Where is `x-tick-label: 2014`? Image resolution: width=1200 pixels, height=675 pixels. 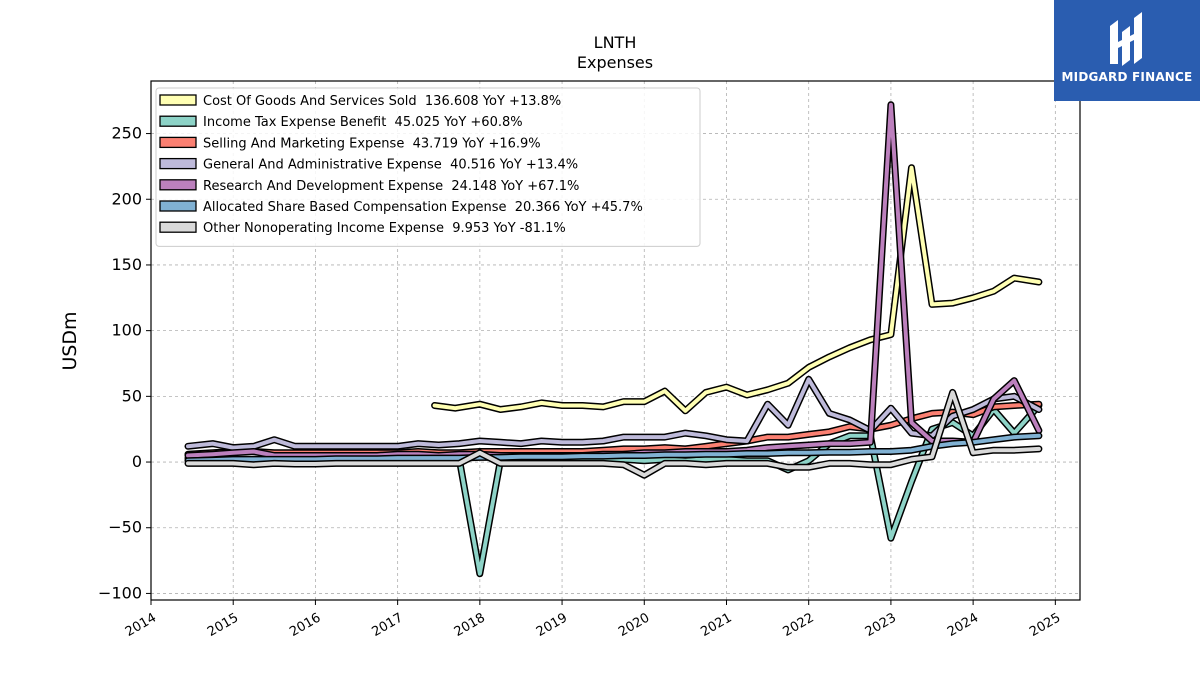 x-tick-label: 2014 is located at coordinates (141, 625).